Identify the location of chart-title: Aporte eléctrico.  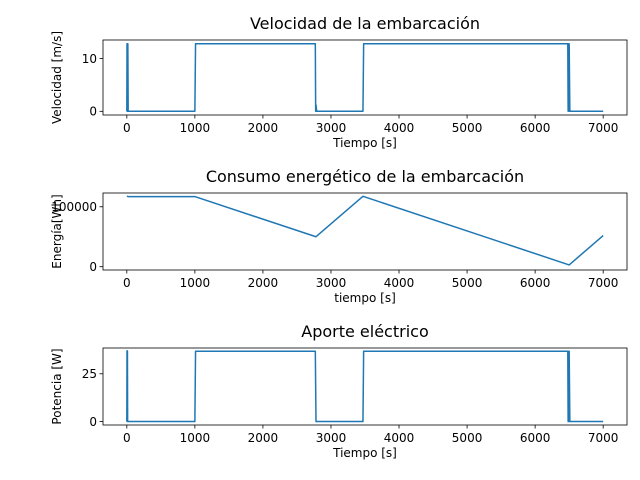
(364, 331).